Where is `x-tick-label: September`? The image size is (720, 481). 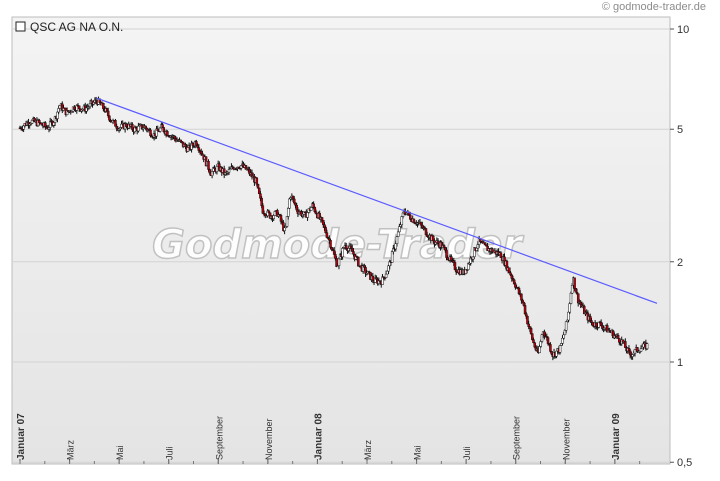
x-tick-label: September is located at coordinates (219, 438).